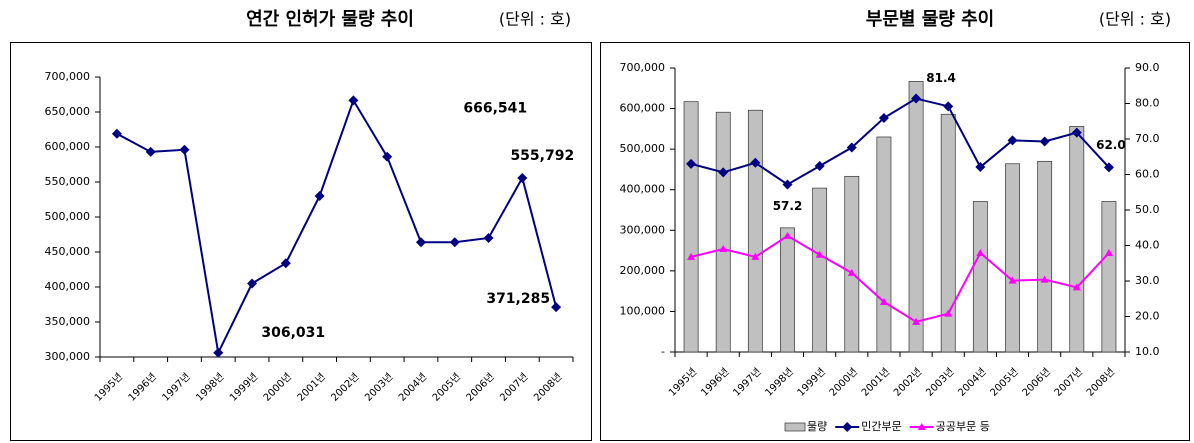 The image size is (1194, 443). Describe the element at coordinates (875, 382) in the screenshot. I see `x-tick-label: 2001년` at that location.